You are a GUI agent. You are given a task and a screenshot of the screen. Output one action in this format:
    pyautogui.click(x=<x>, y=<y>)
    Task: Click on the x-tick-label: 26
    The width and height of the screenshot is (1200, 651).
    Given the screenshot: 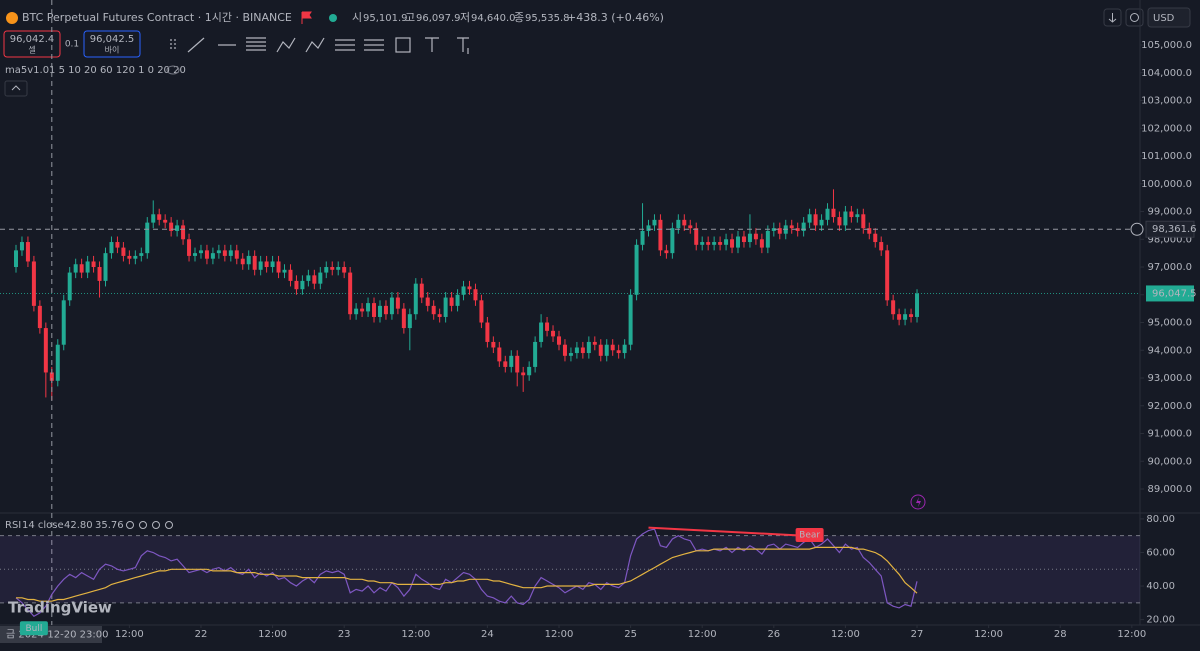 What is the action you would take?
    pyautogui.click(x=773, y=634)
    